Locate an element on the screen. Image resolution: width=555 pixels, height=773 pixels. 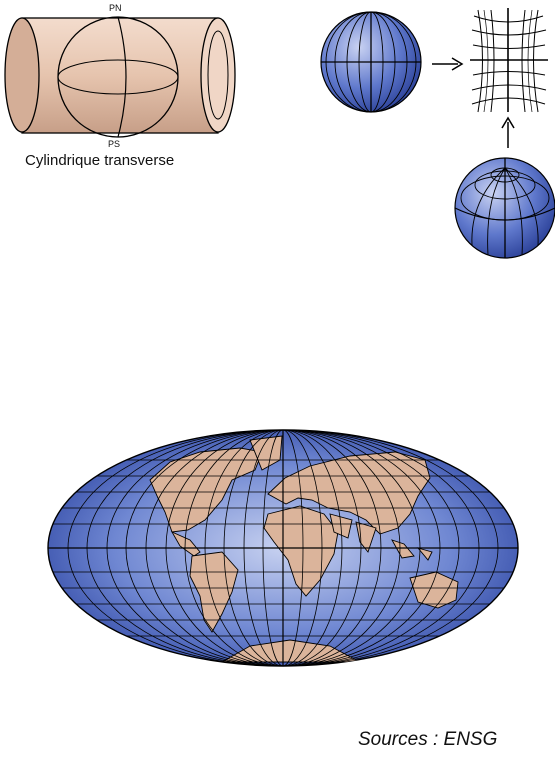
north-pole-label: PN is located at coordinates (115, 8).